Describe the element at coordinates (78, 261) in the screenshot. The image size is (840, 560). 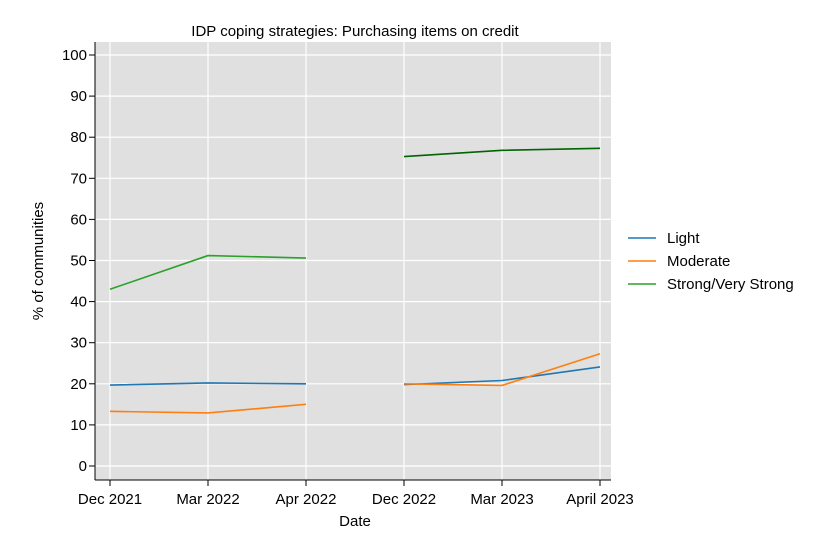
I see `y-tick-label: 50` at that location.